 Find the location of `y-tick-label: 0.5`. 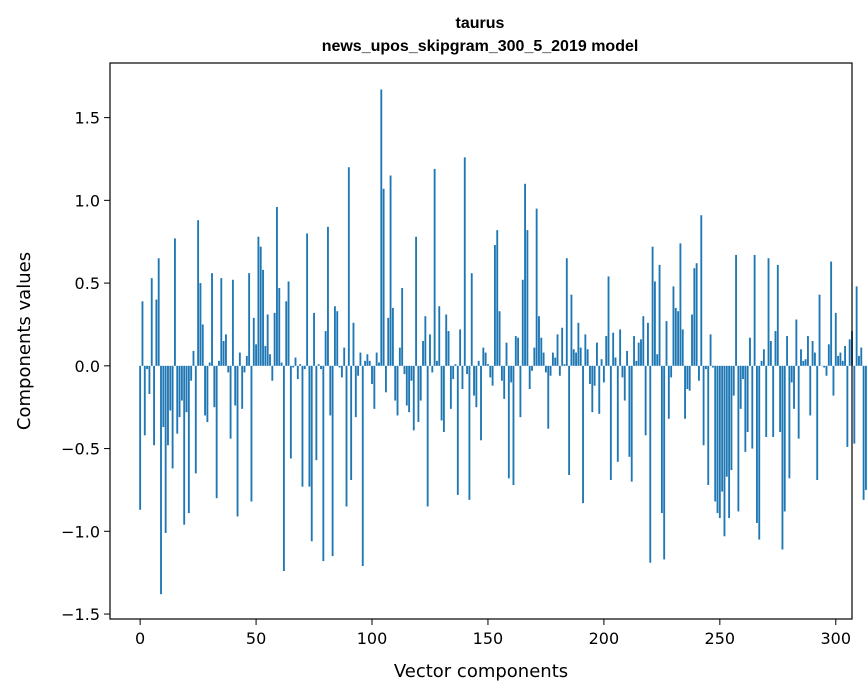

y-tick-label: 0.5 is located at coordinates (87, 283).